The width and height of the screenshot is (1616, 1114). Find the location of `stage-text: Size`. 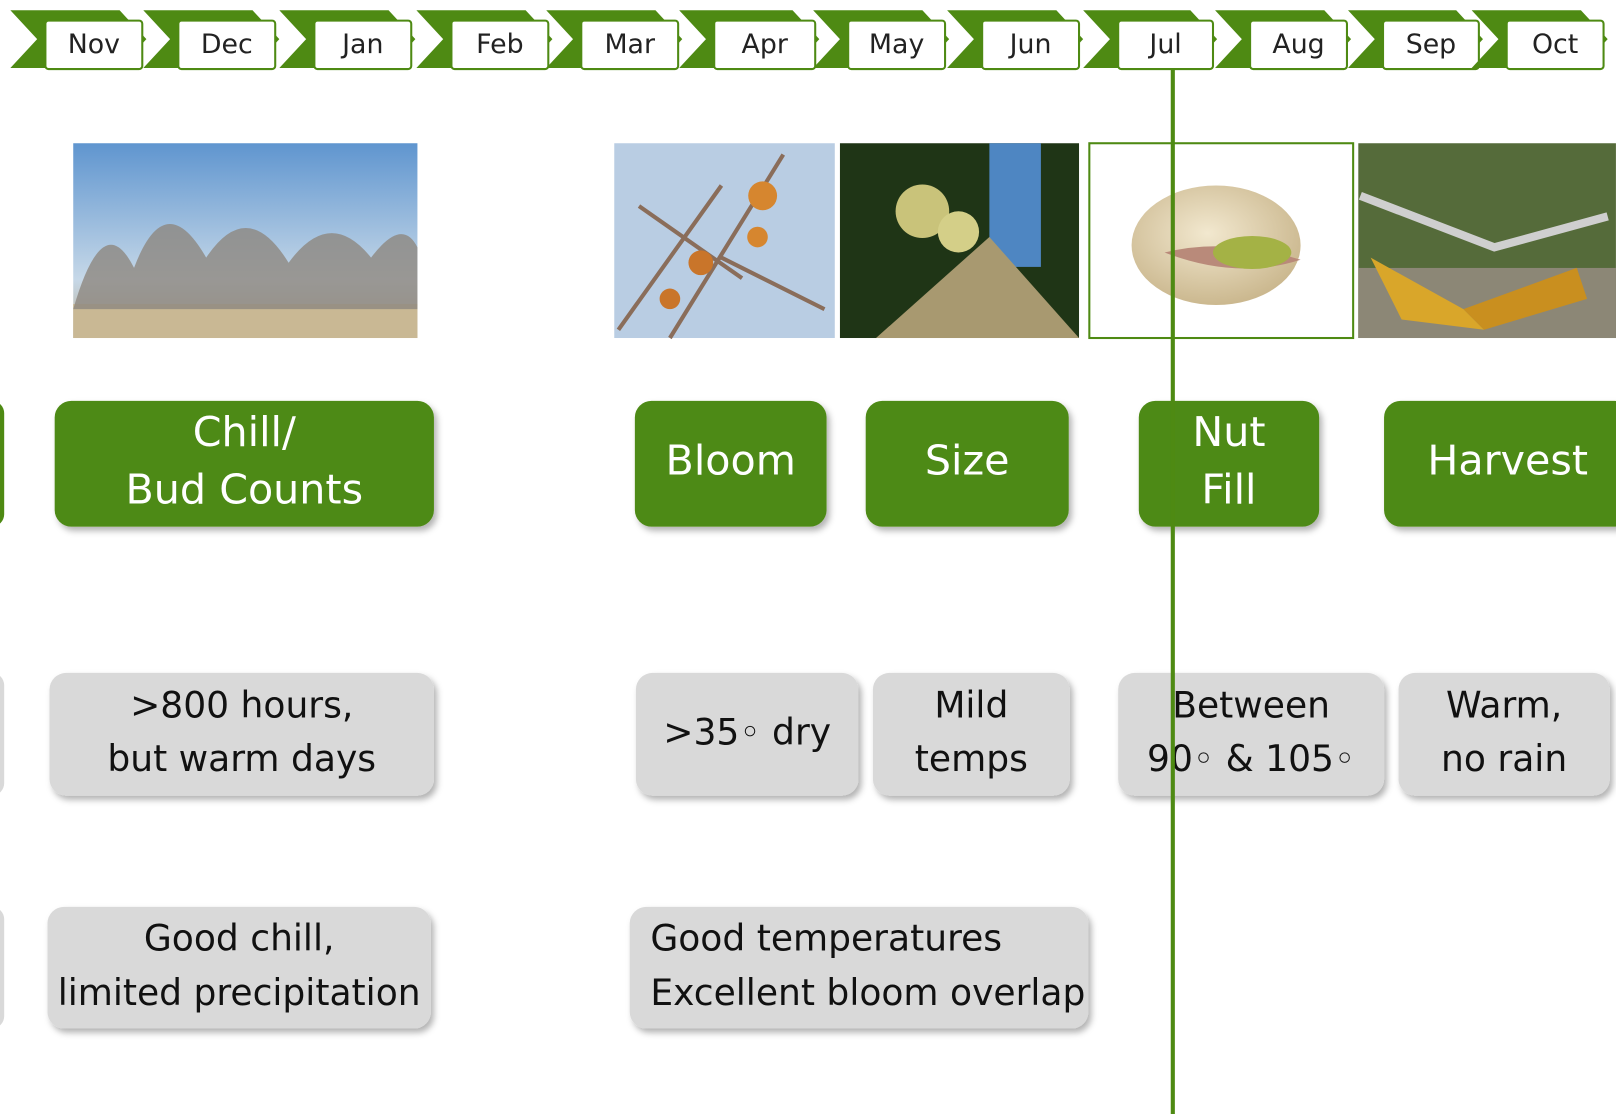

stage-text: Size is located at coordinates (967, 461).